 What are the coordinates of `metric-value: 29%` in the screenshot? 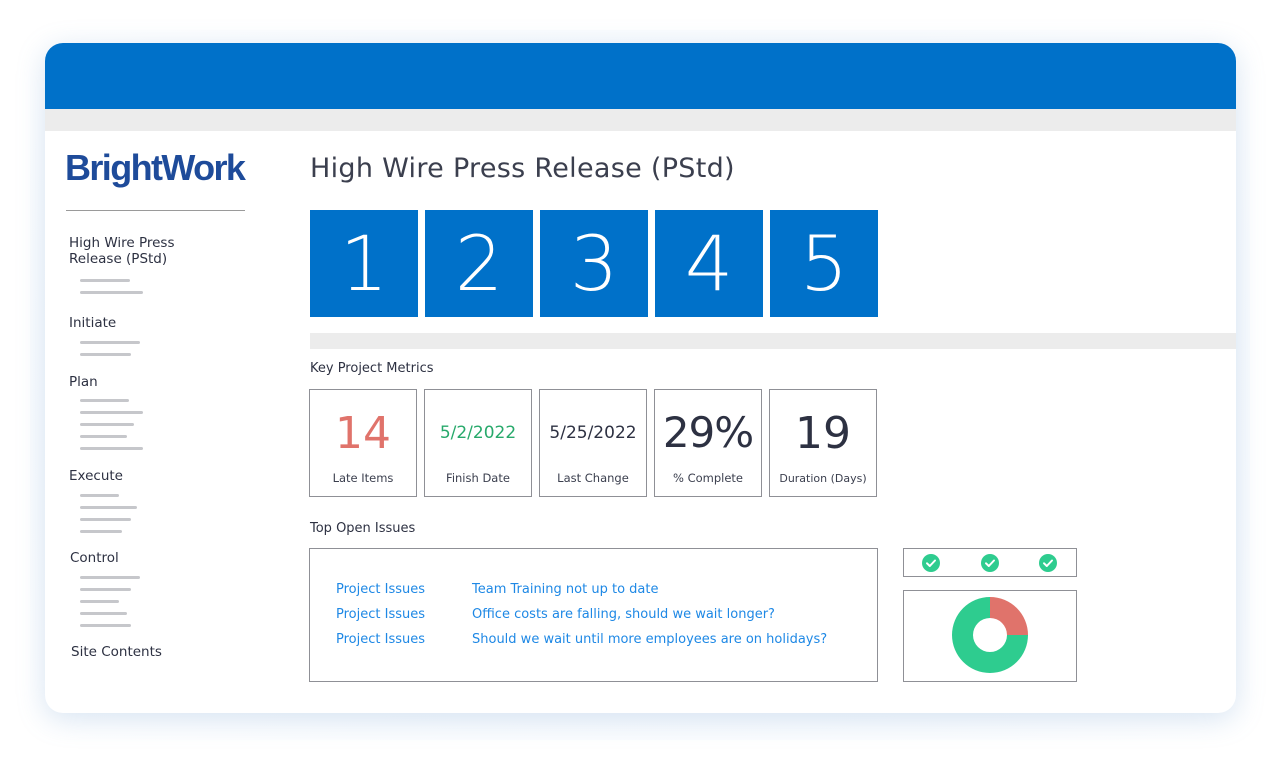 It's located at (708, 432).